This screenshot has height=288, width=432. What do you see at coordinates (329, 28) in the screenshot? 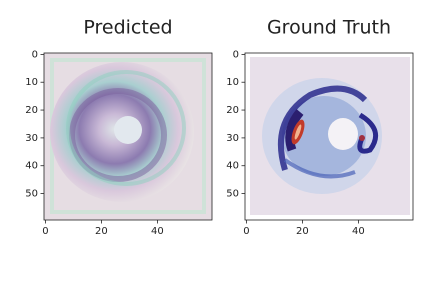
I see `chart-title: Ground Truth` at bounding box center [329, 28].